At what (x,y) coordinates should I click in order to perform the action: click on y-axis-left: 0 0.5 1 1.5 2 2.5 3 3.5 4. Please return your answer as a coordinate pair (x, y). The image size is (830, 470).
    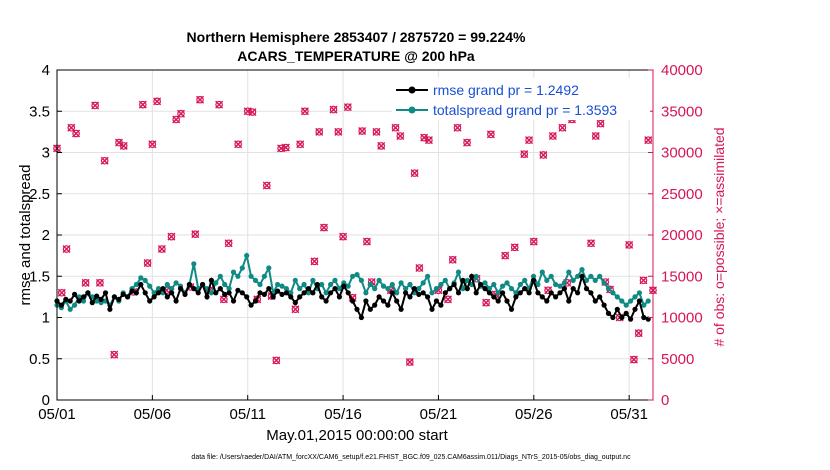
    Looking at the image, I should click on (45, 235).